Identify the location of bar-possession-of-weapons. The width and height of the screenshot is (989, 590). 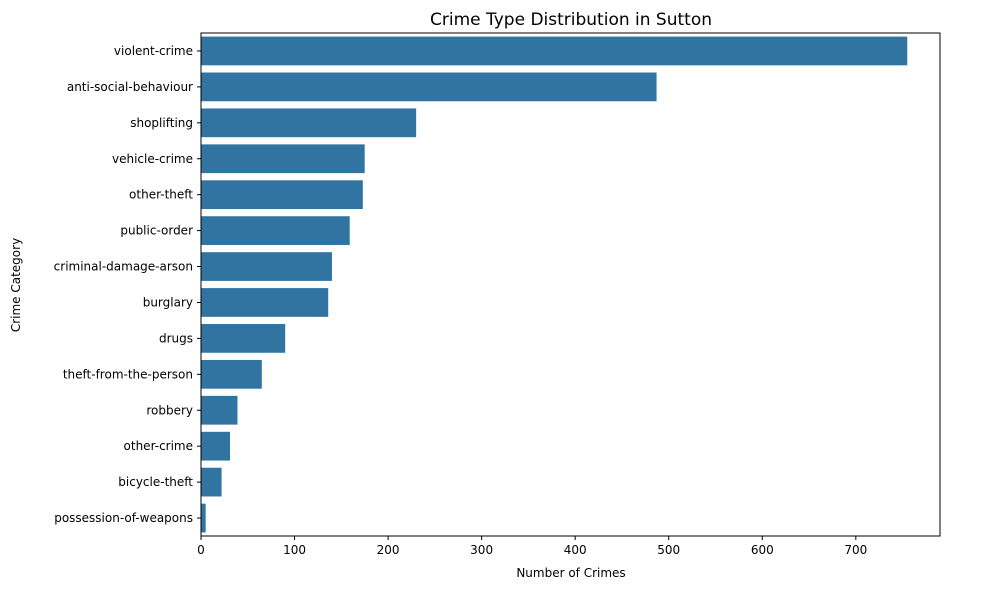
(203, 518).